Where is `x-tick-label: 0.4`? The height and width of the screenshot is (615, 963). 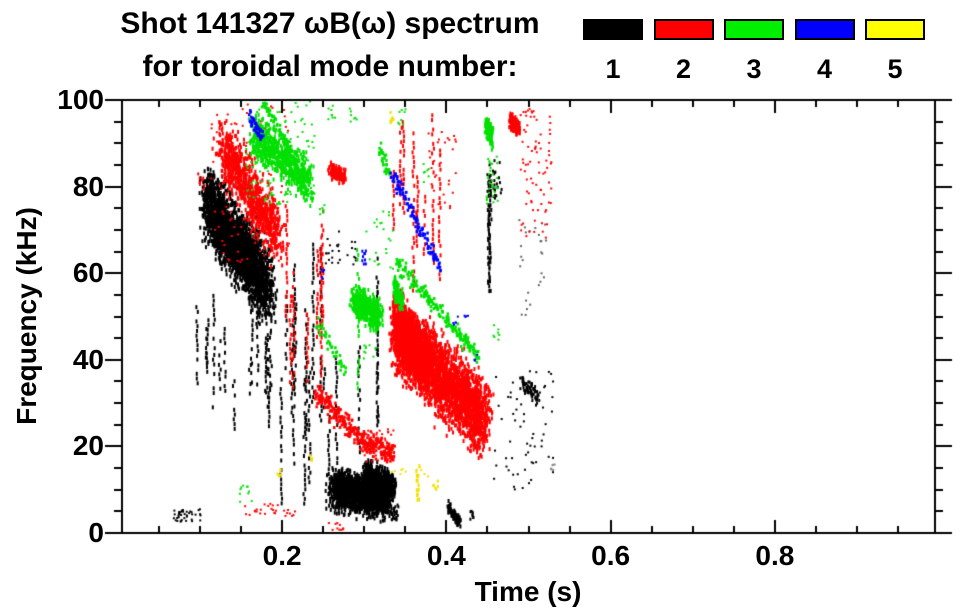
x-tick-label: 0.4 is located at coordinates (446, 555).